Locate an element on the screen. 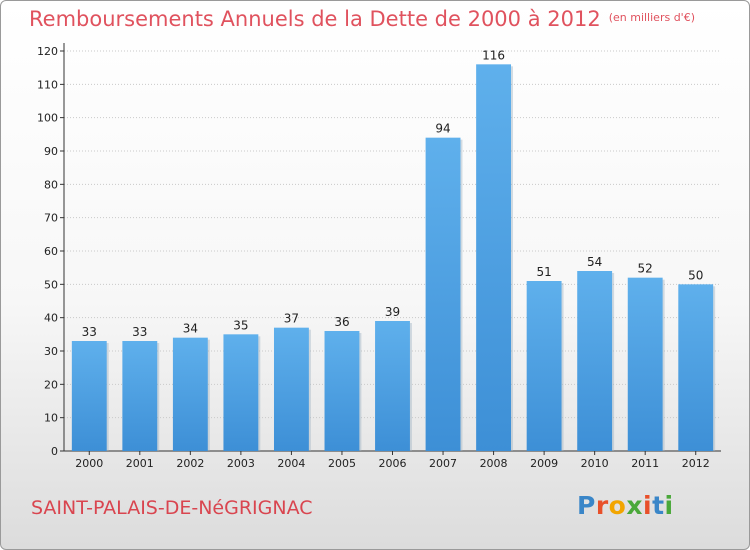 This screenshot has height=550, width=750. bar-2011 is located at coordinates (645, 364).